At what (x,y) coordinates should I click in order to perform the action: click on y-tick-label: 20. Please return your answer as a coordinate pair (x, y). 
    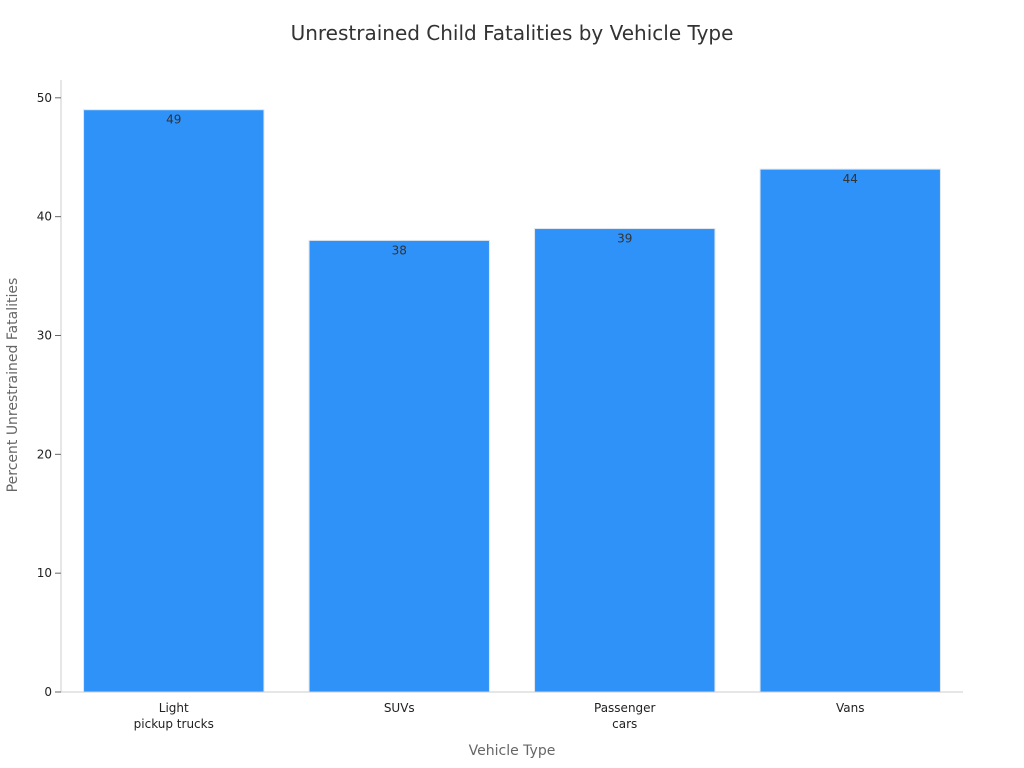
    Looking at the image, I should click on (44, 454).